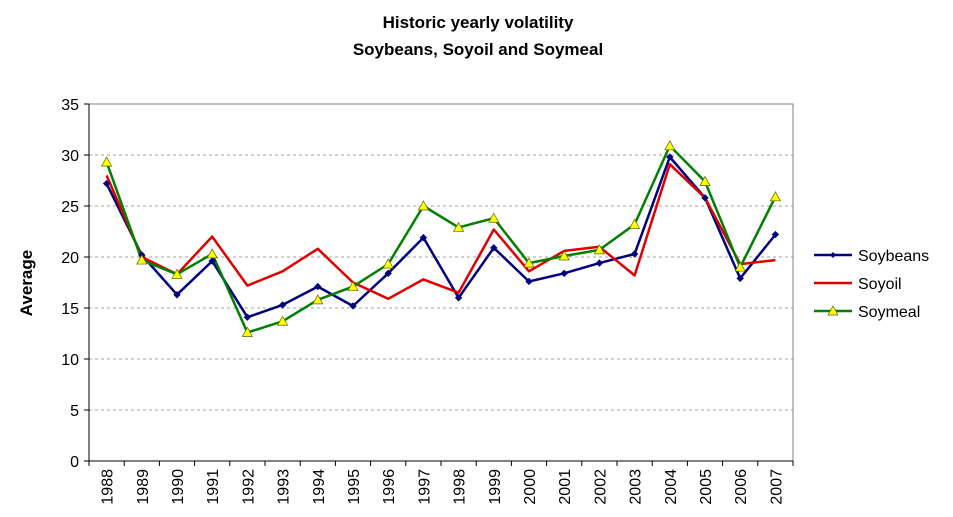 This screenshot has width=953, height=517. I want to click on legend-item-soyoil: Soyoil, so click(858, 284).